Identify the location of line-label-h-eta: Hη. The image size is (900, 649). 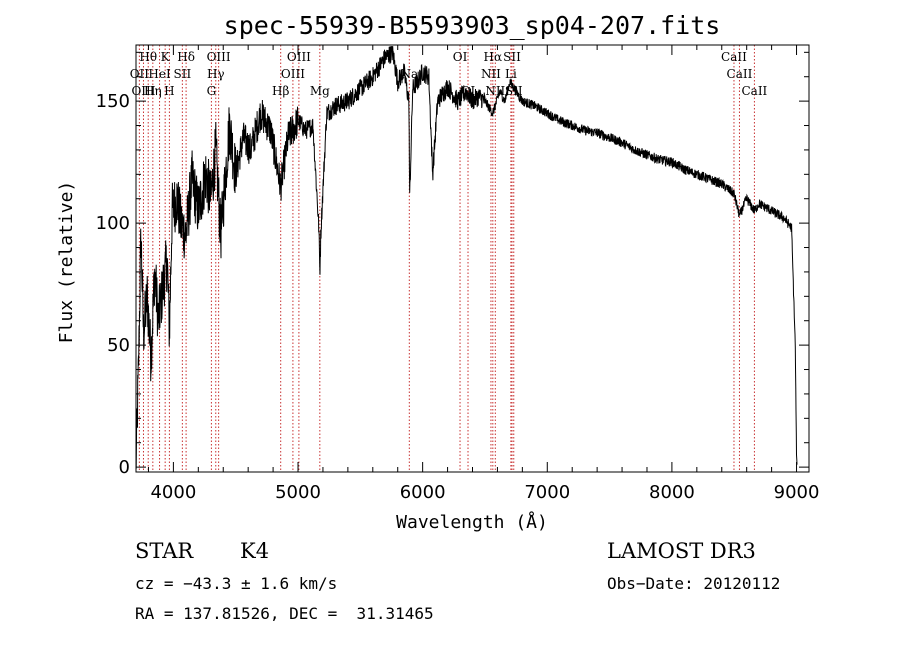
(153, 91).